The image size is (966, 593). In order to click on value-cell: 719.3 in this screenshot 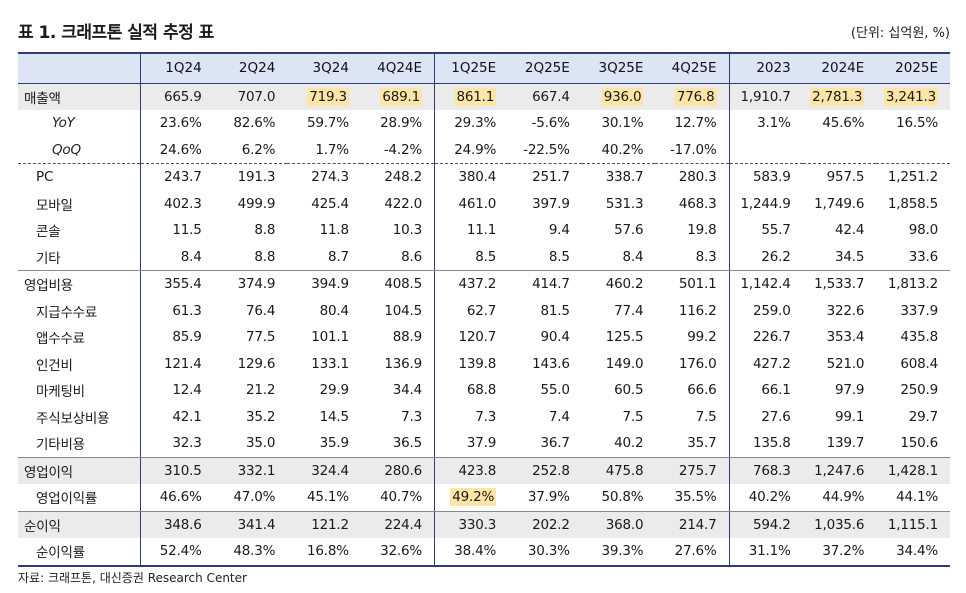, I will do `click(324, 96)`.